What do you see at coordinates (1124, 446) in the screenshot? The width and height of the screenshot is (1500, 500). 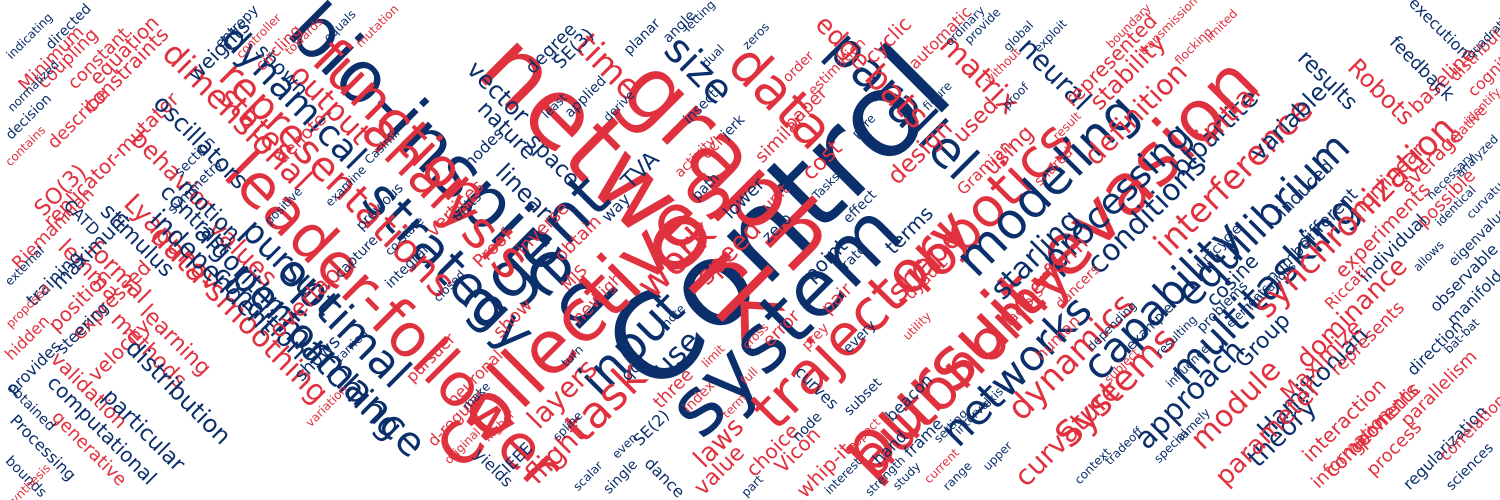 I see `word: tradeoff` at bounding box center [1124, 446].